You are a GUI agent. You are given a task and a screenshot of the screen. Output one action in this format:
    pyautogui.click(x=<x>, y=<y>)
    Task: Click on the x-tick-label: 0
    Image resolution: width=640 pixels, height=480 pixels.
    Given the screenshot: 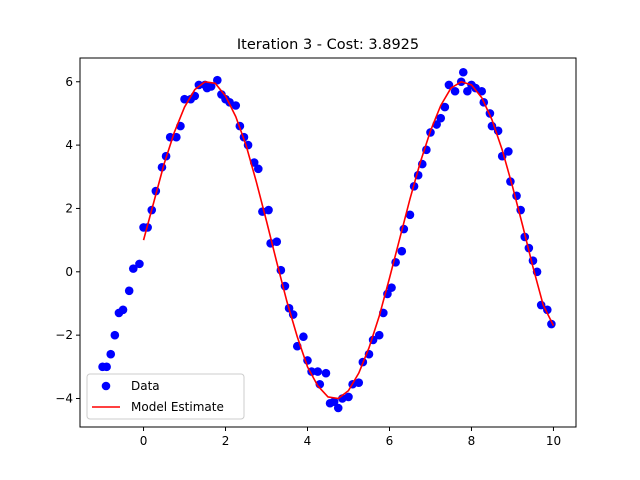 What is the action you would take?
    pyautogui.click(x=144, y=441)
    